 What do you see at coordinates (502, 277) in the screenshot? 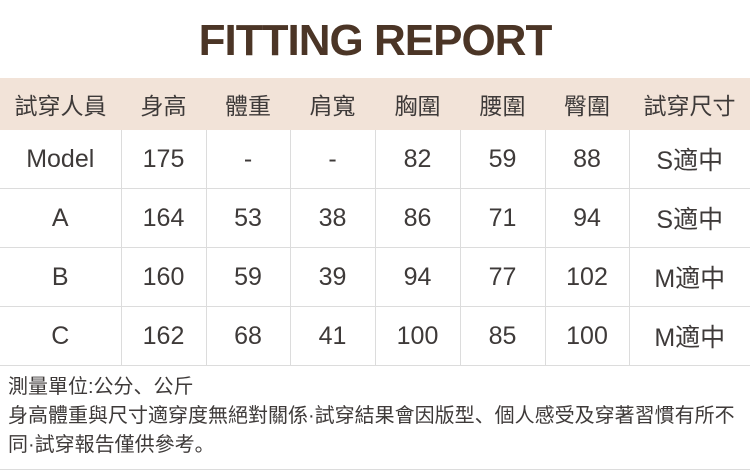
I see `cell-waist: 77` at bounding box center [502, 277].